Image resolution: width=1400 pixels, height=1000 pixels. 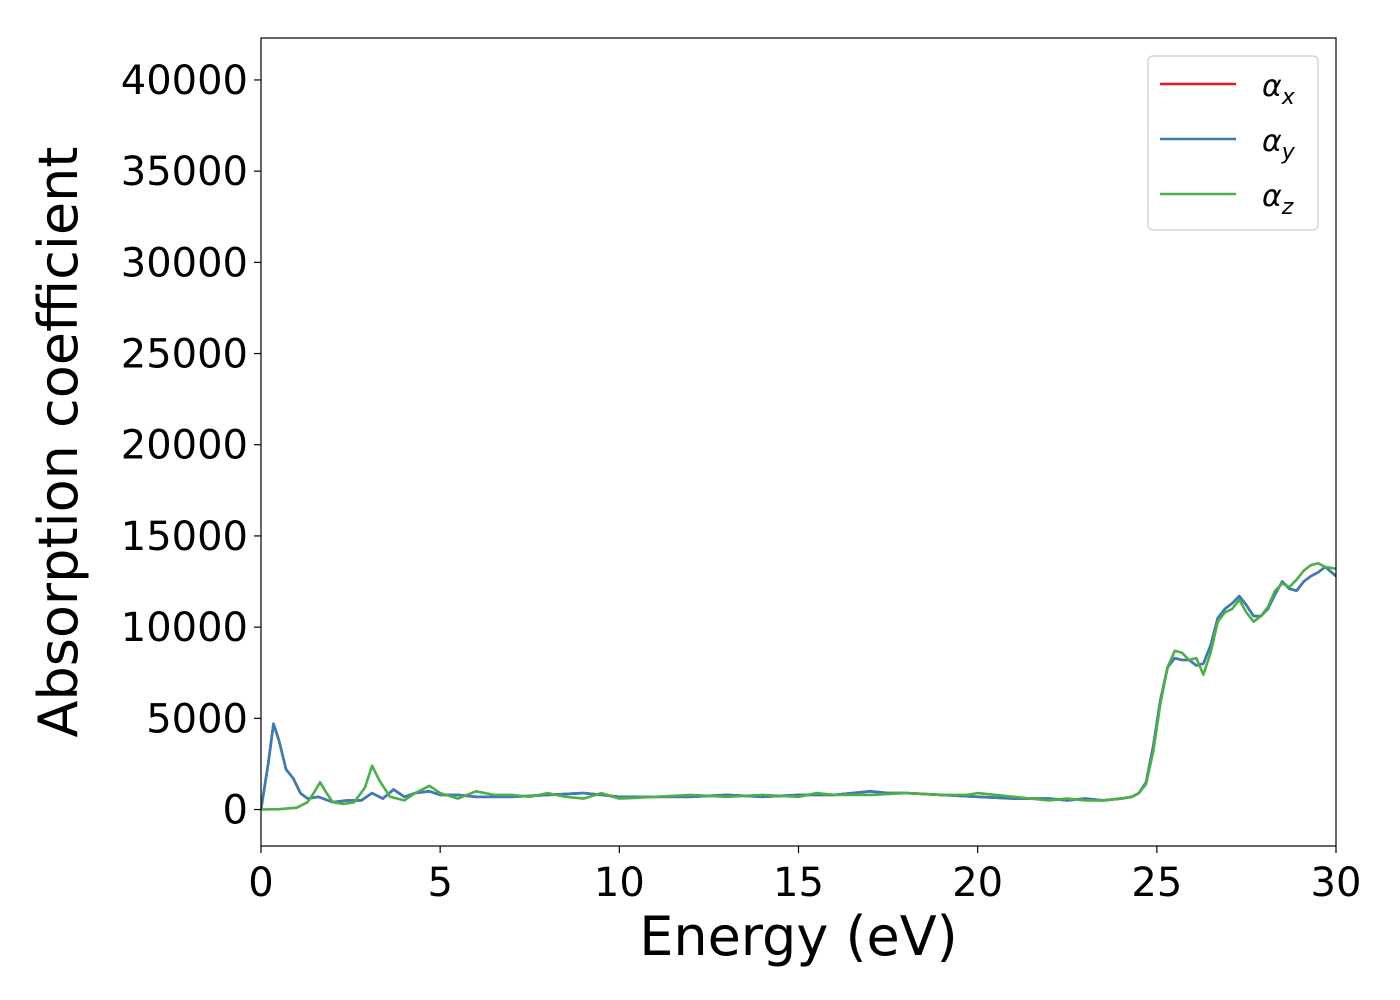 What do you see at coordinates (184, 172) in the screenshot?
I see `y-tick-label: 35000` at bounding box center [184, 172].